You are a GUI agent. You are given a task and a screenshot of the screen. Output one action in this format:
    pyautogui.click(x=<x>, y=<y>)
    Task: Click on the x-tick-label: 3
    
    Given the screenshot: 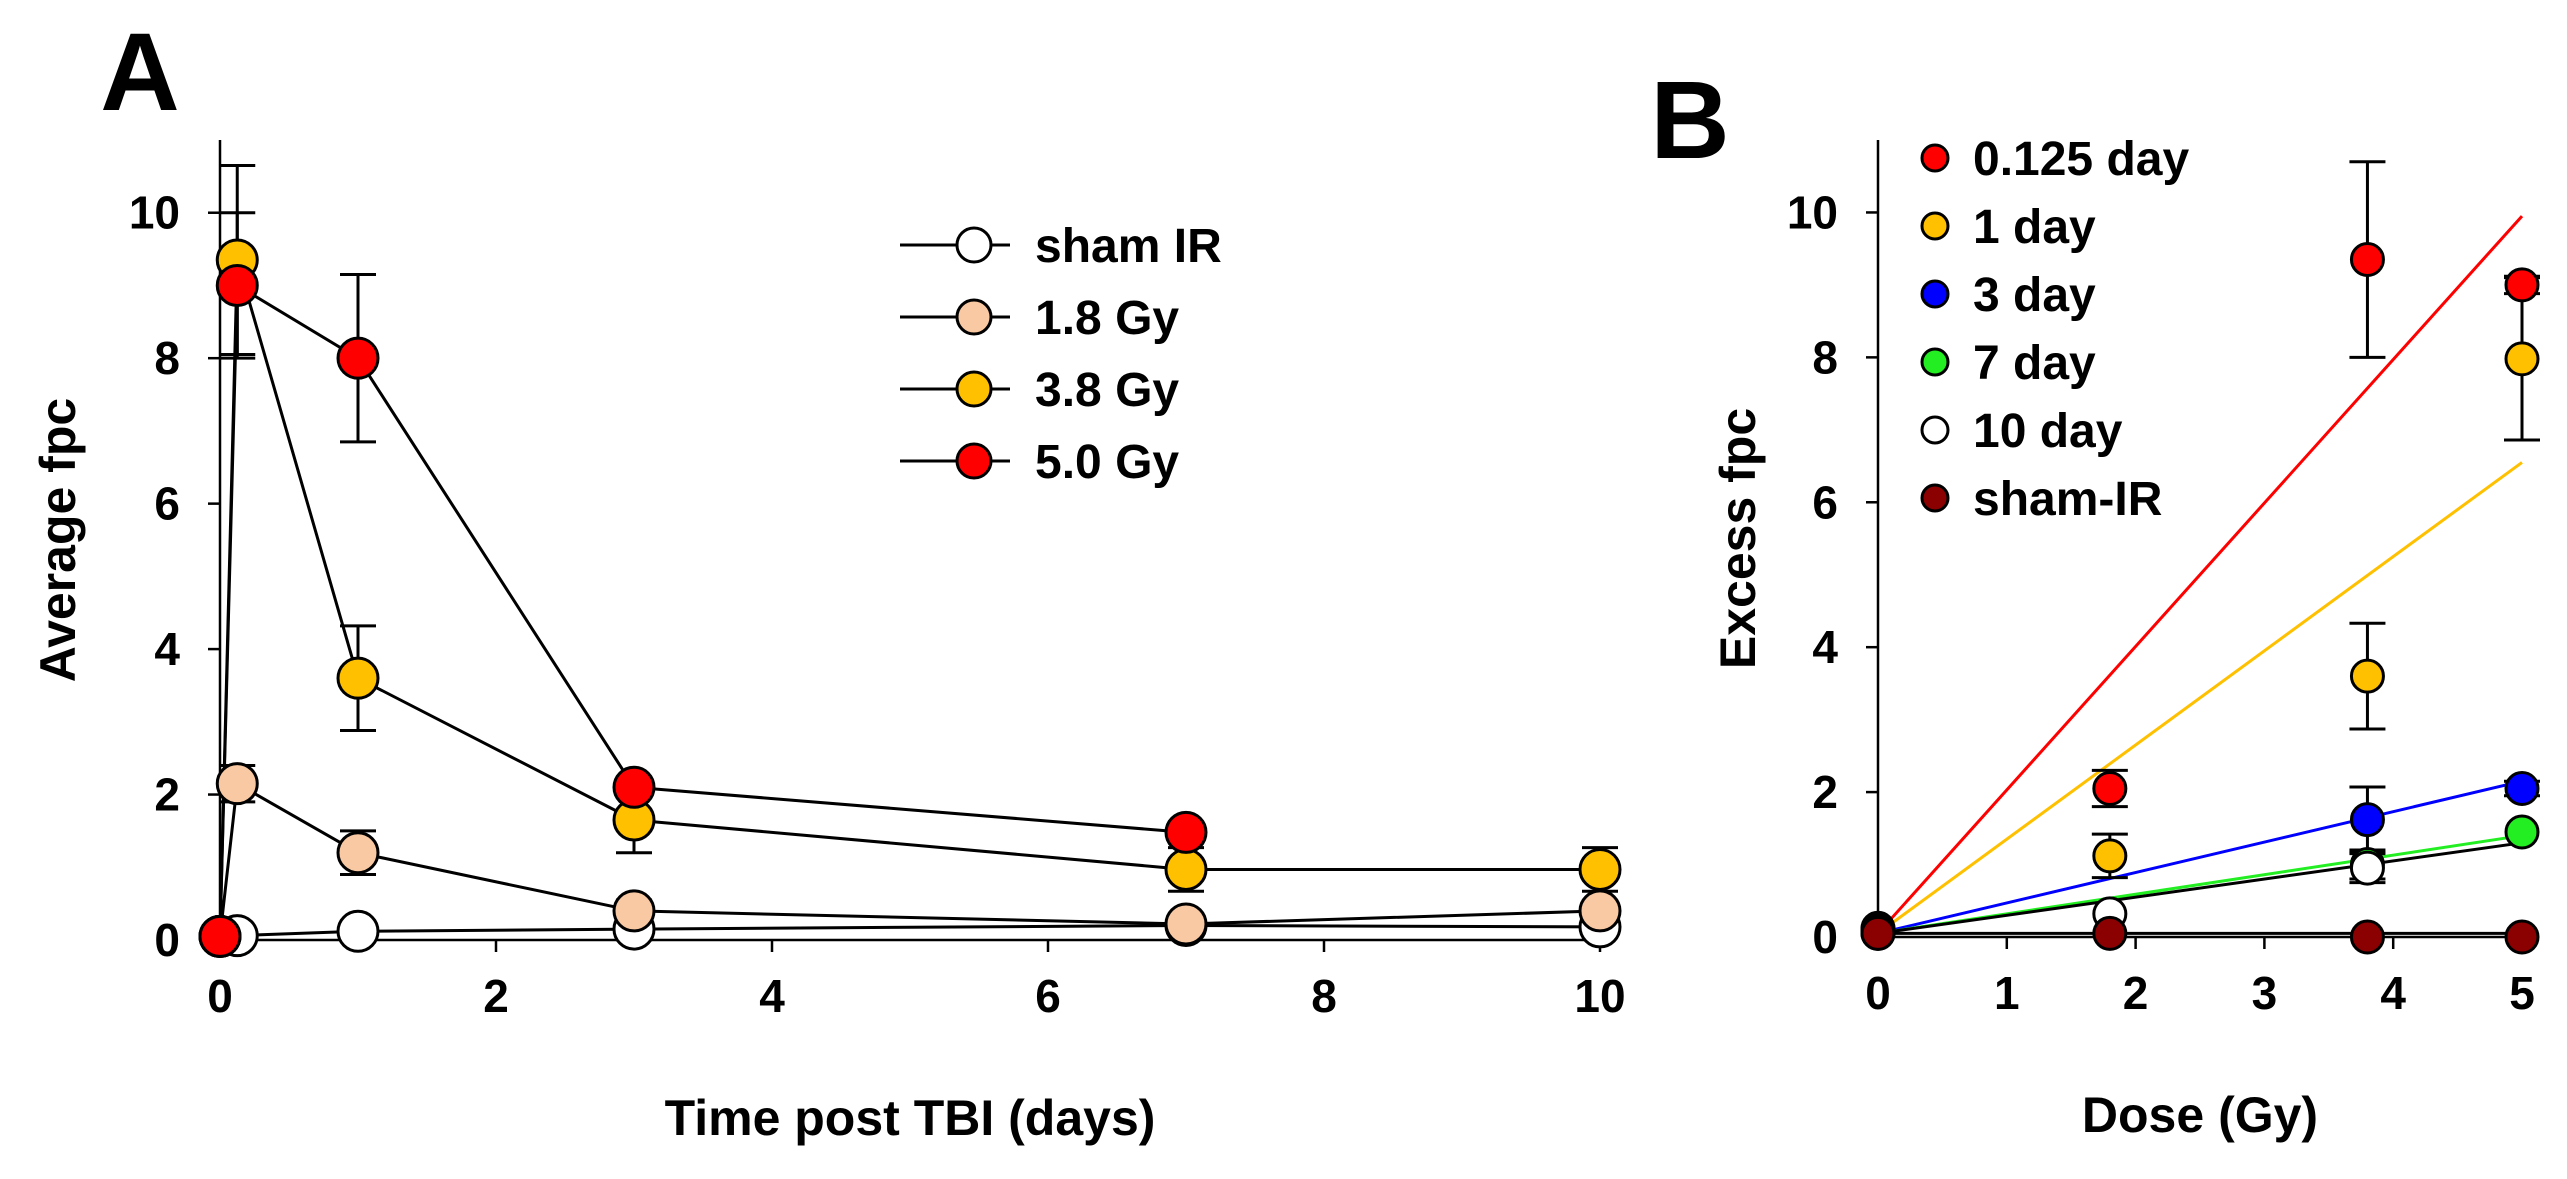 What is the action you would take?
    pyautogui.click(x=2265, y=993)
    